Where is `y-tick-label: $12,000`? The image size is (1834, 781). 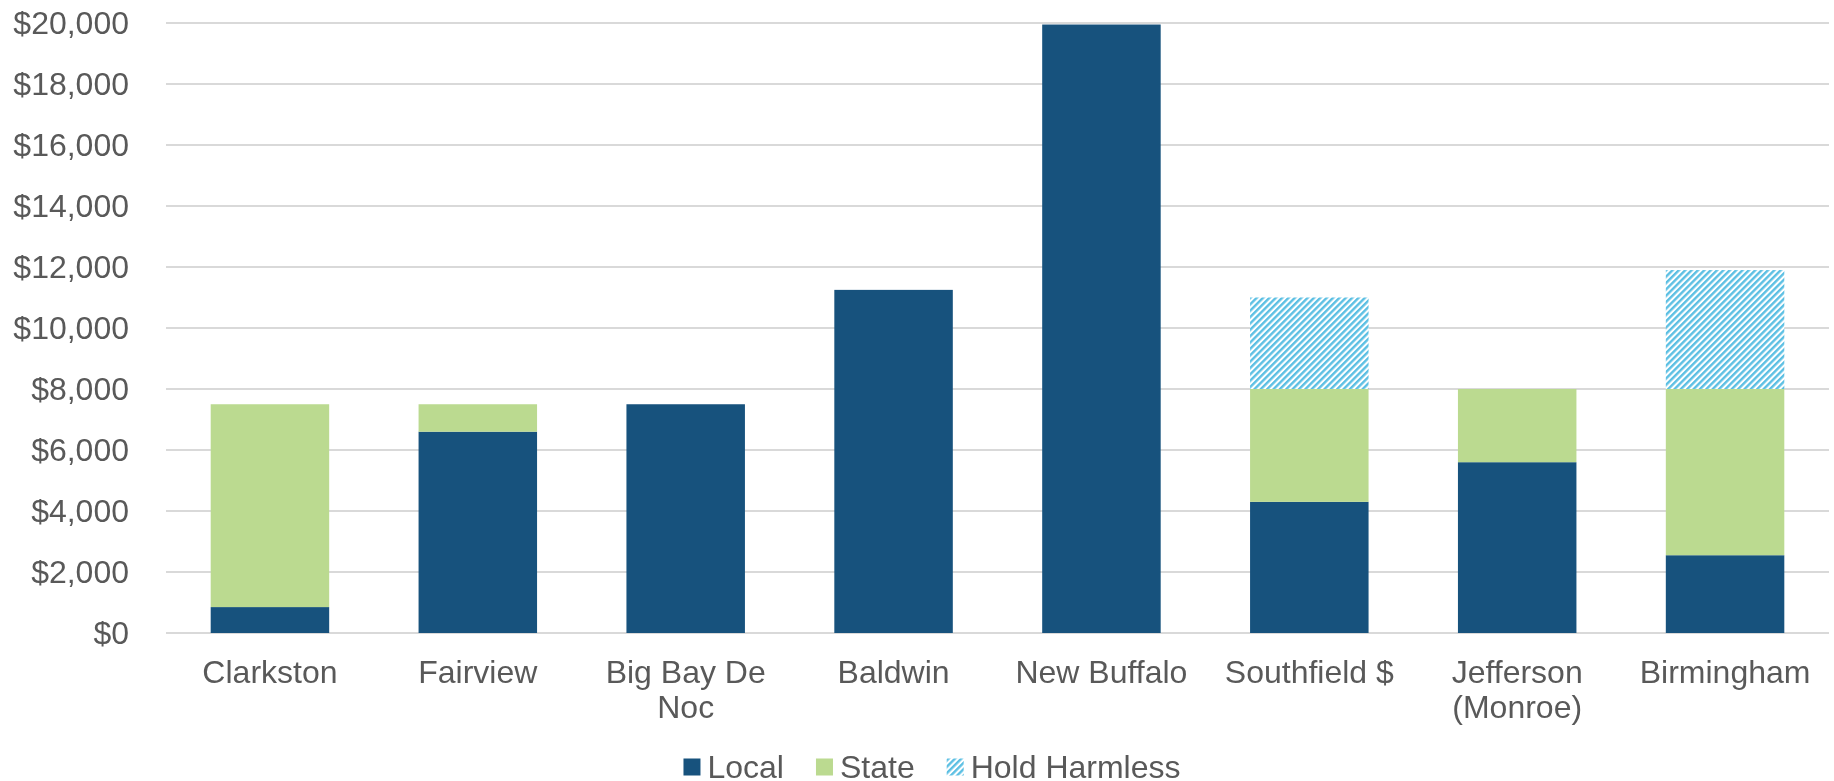 y-tick-label: $12,000 is located at coordinates (71, 267).